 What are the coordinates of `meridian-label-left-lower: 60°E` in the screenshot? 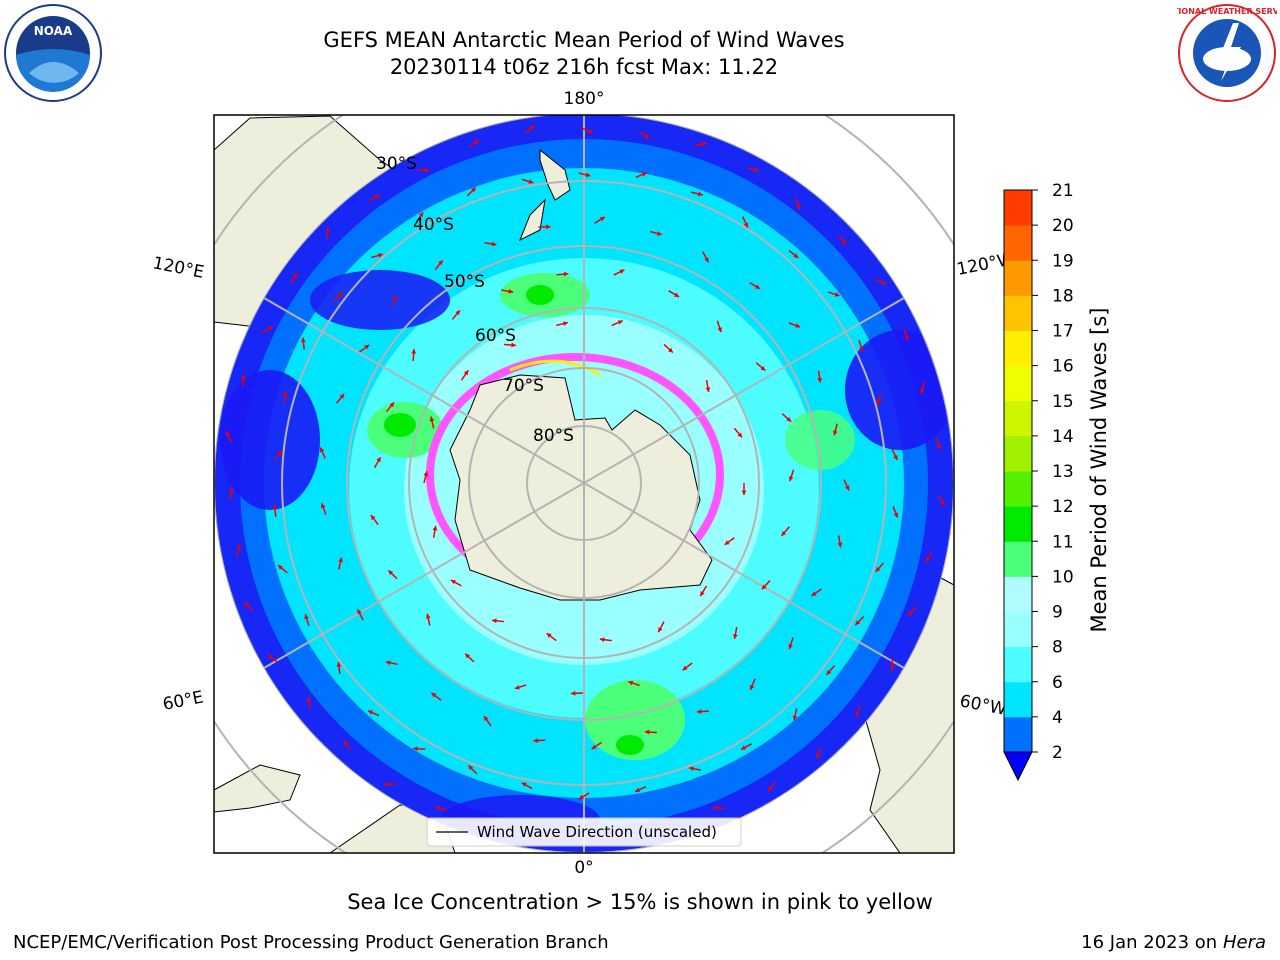 It's located at (183, 700).